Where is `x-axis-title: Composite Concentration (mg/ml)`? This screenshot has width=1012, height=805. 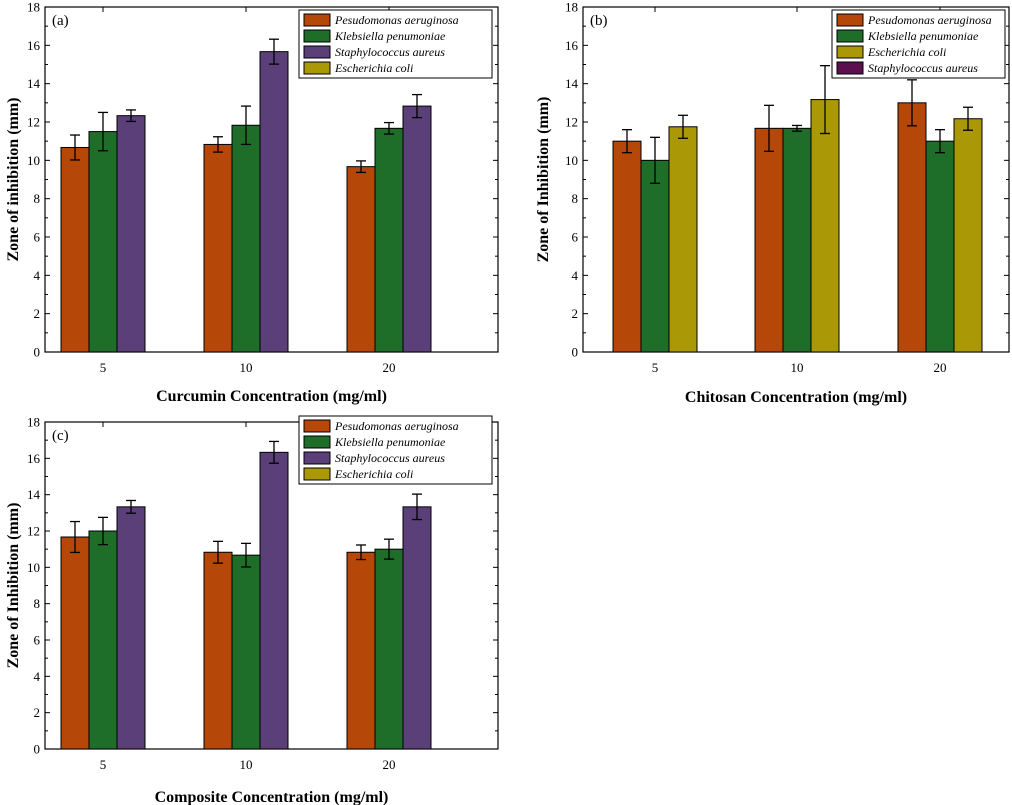
x-axis-title: Composite Concentration (mg/ml) is located at coordinates (272, 797).